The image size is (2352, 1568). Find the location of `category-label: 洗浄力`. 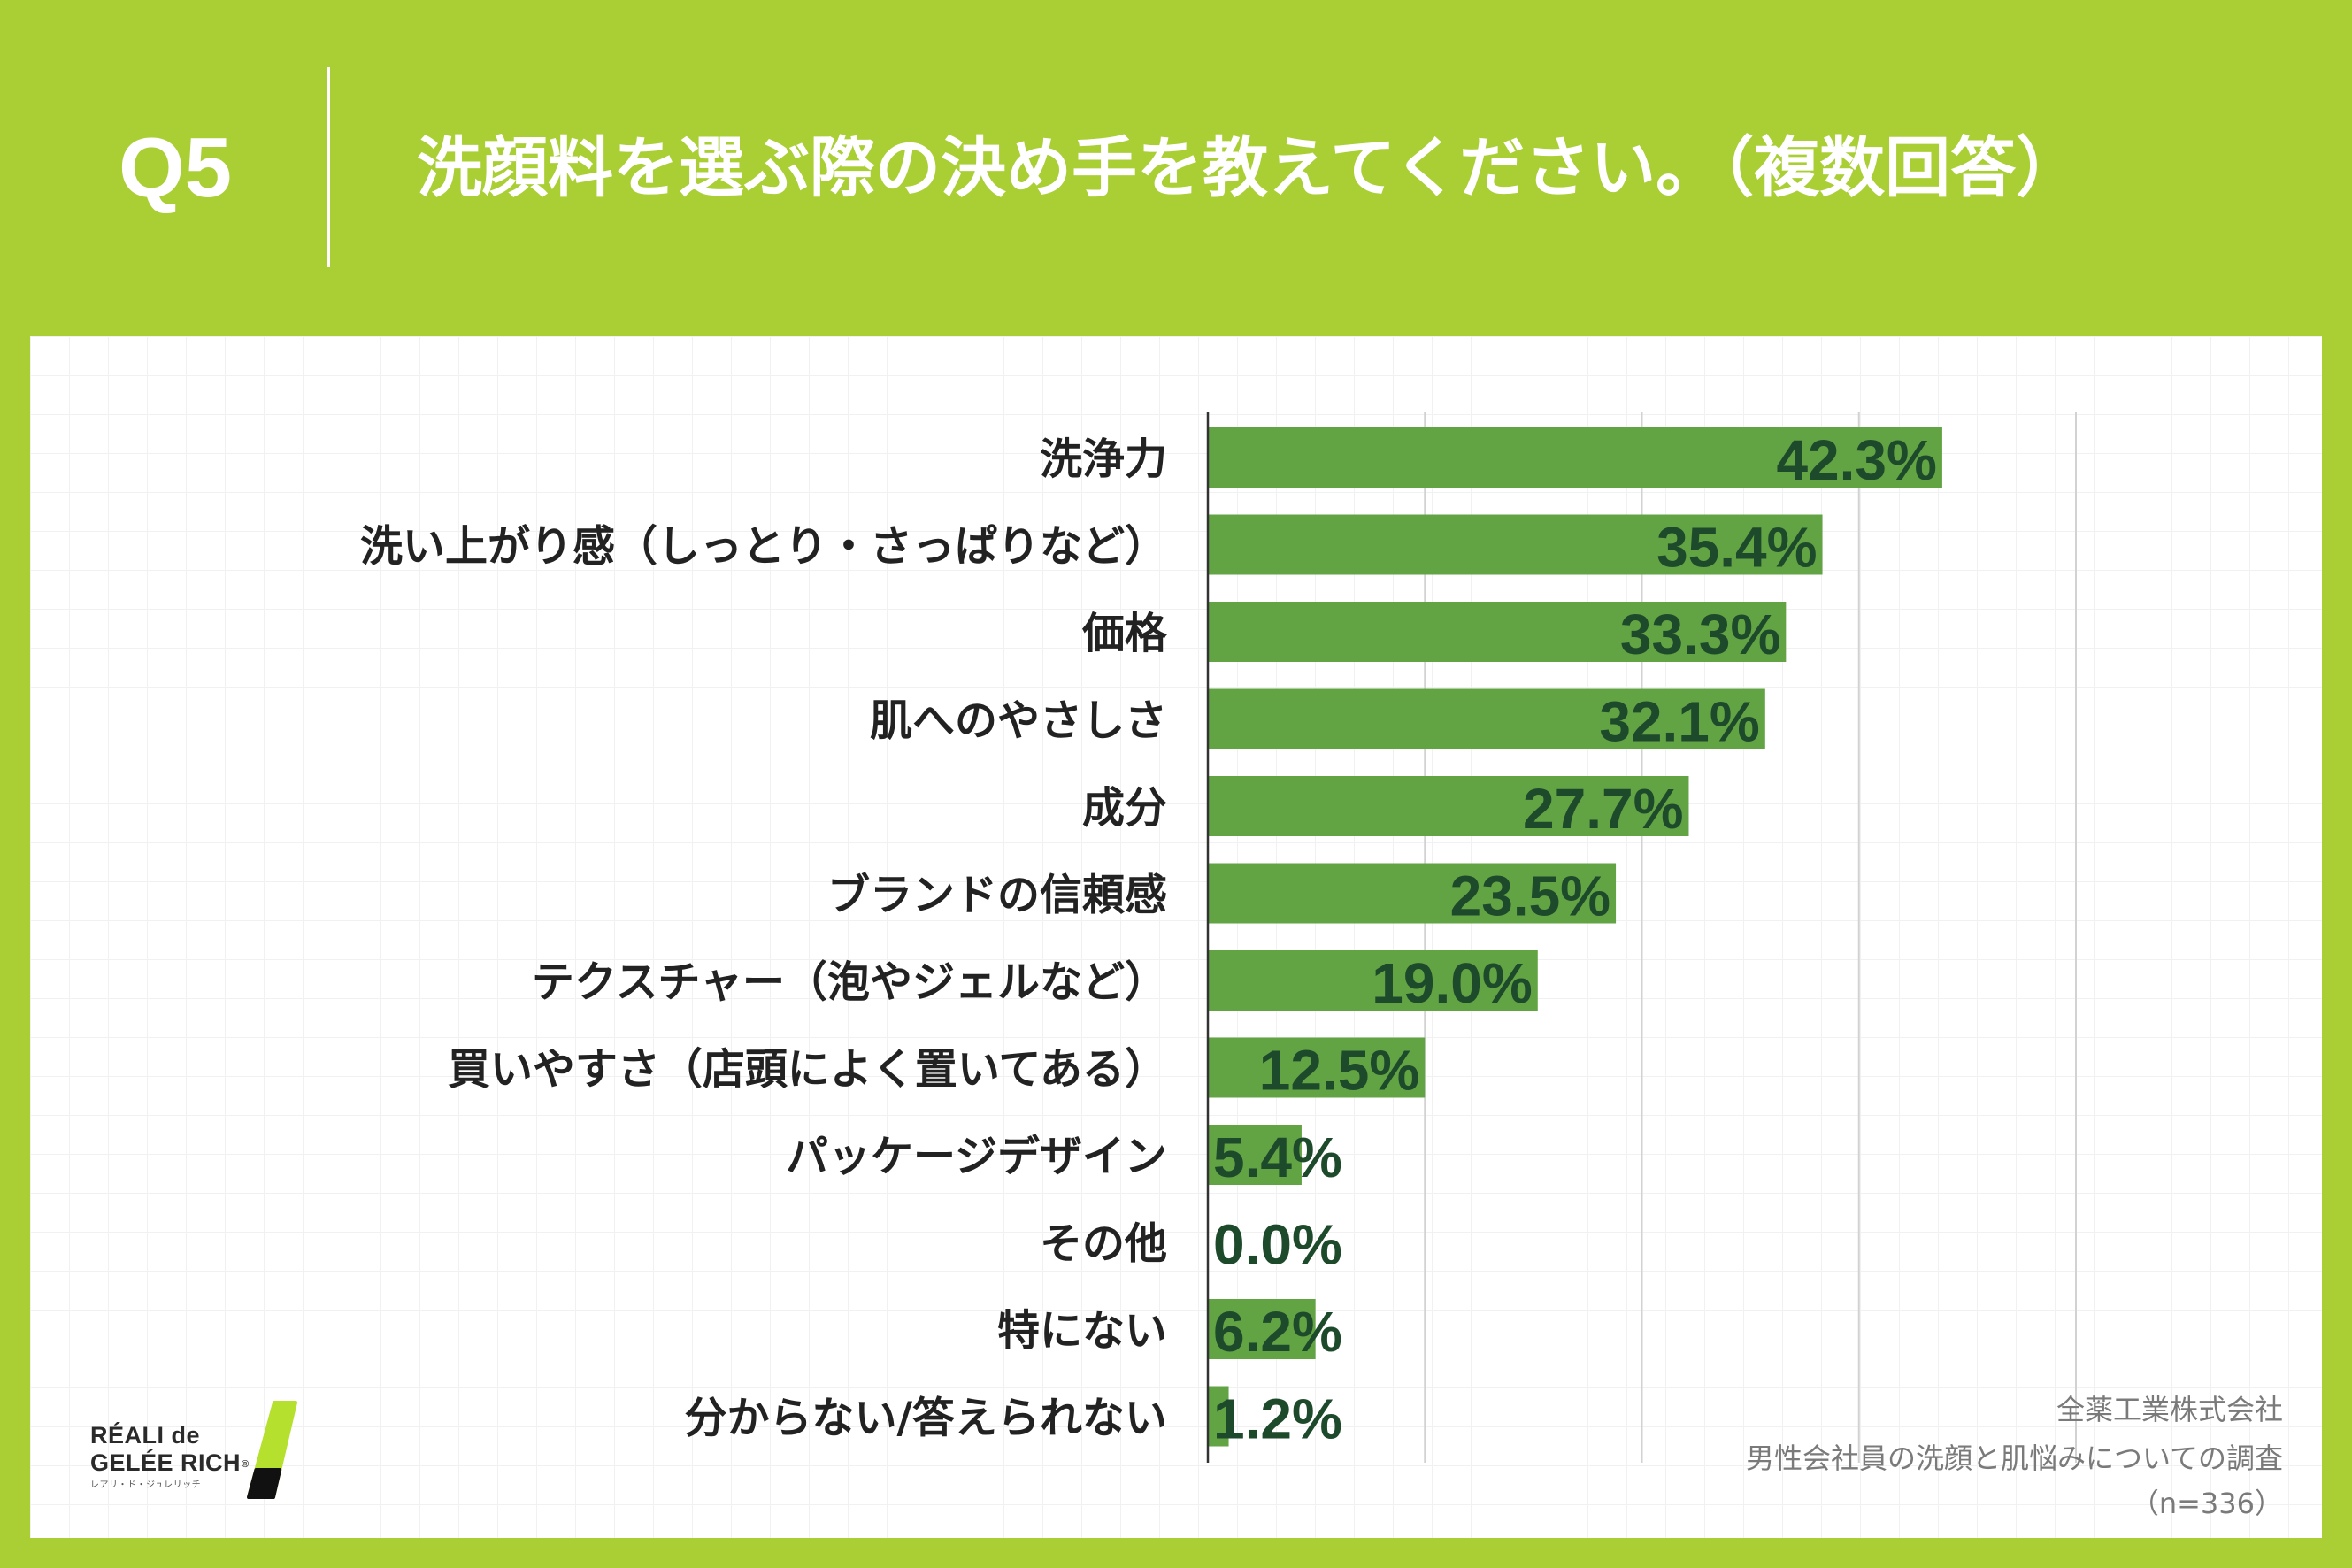

category-label: 洗浄力 is located at coordinates (1103, 459).